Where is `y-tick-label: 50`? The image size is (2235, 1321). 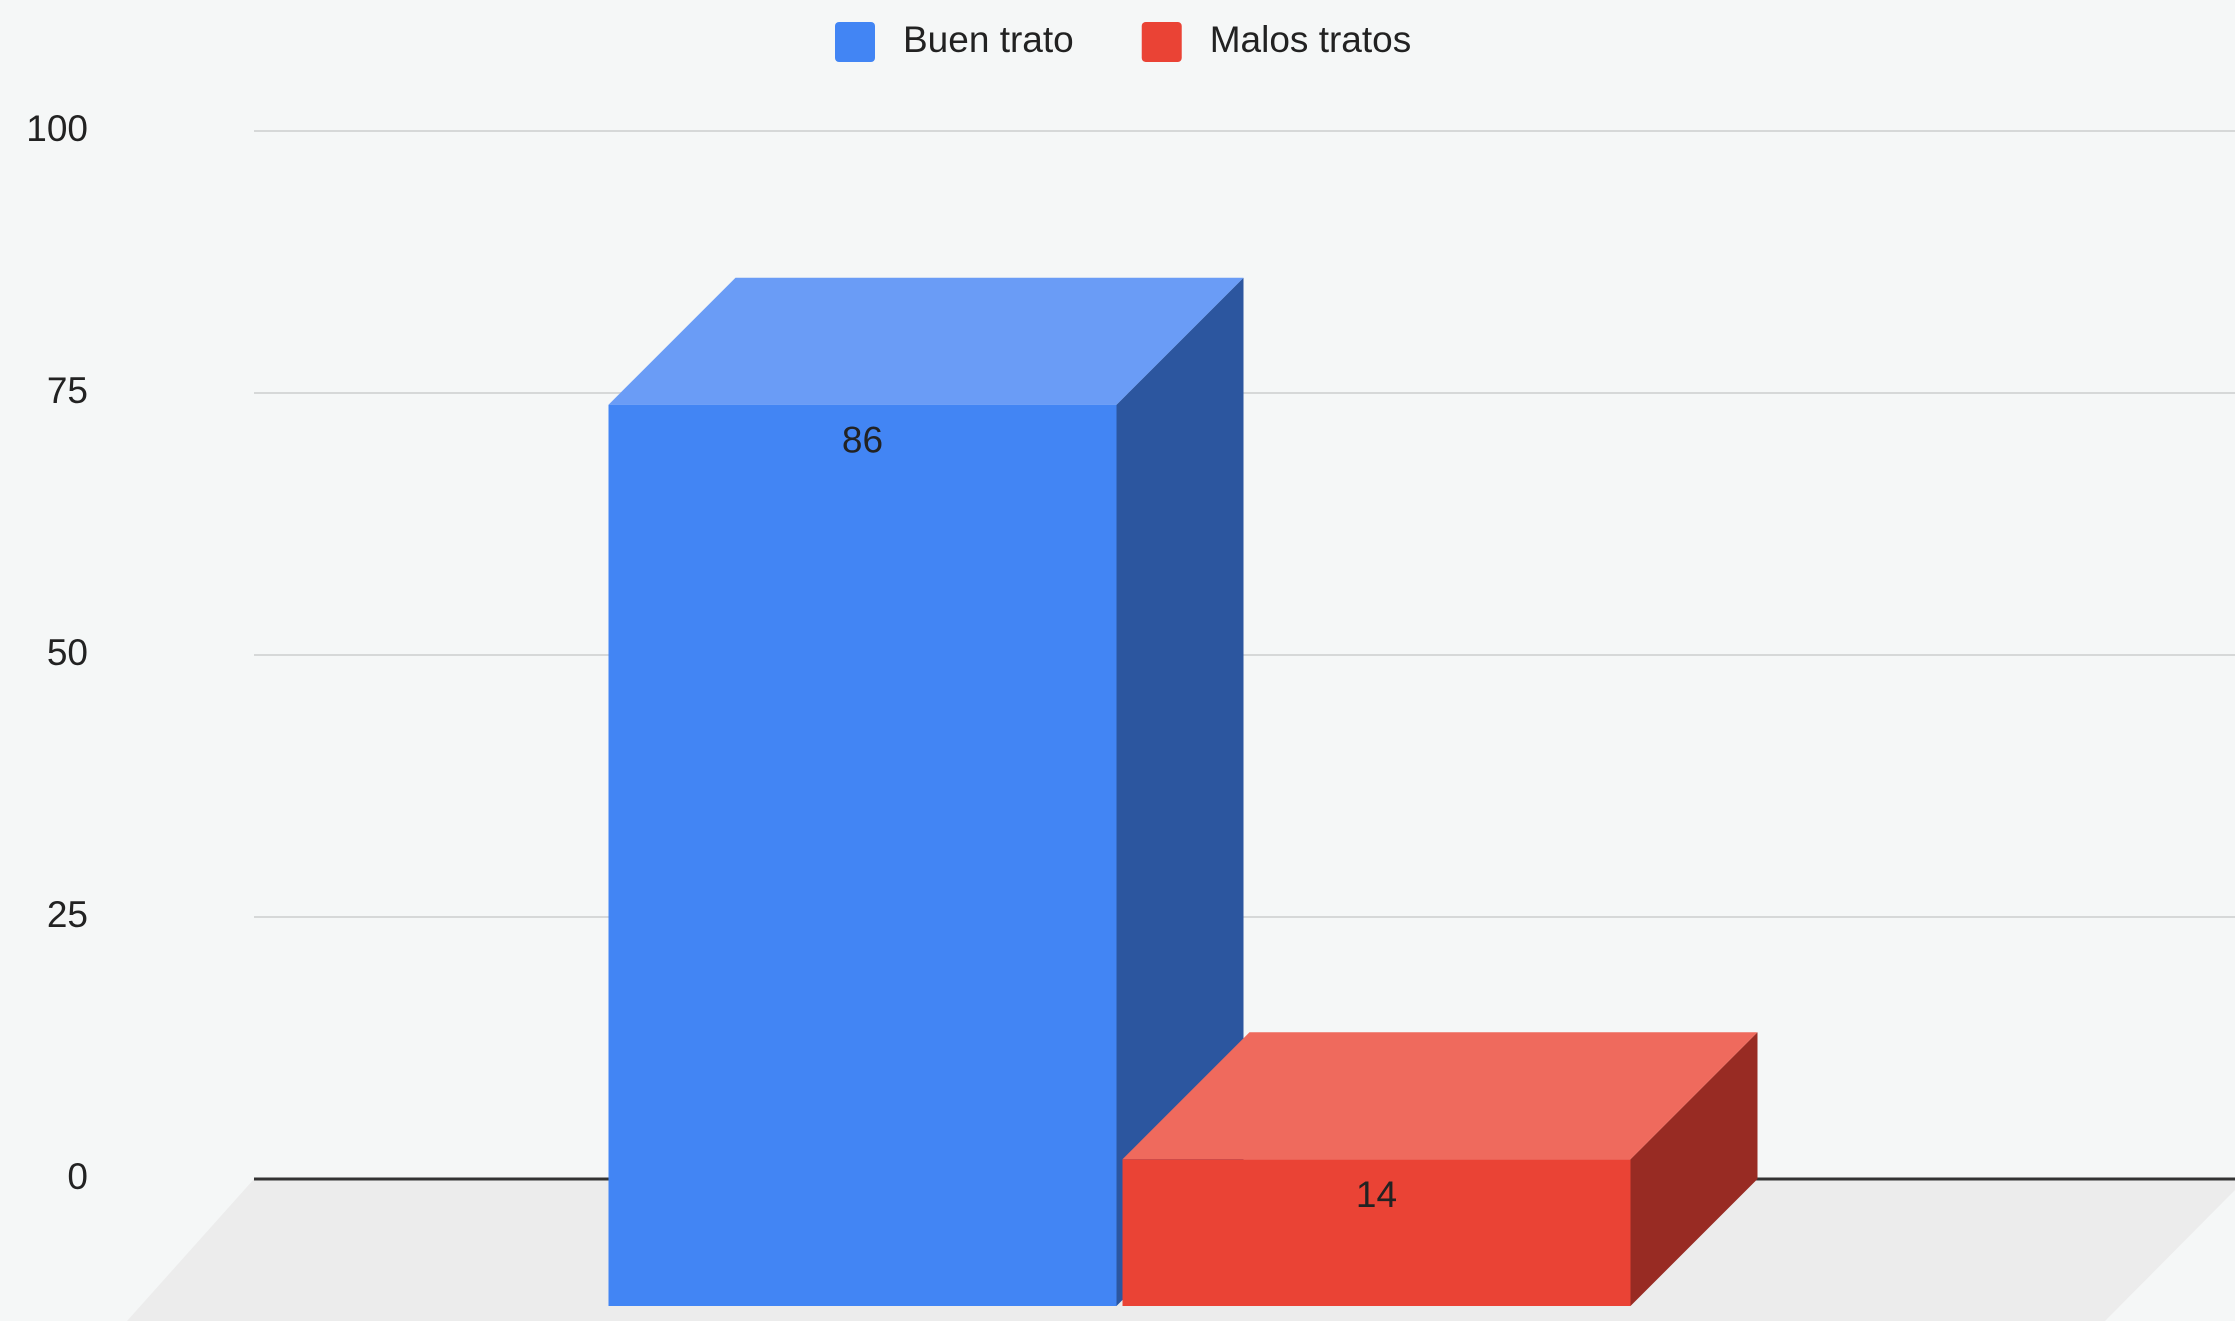
y-tick-label: 50 is located at coordinates (67, 652).